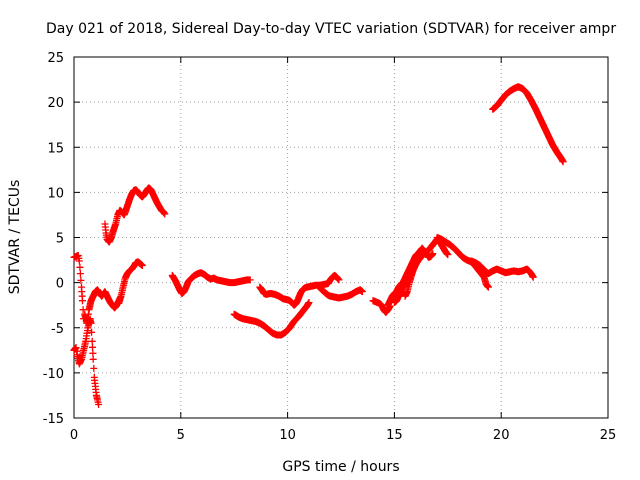  Describe the element at coordinates (15, 237) in the screenshot. I see `y-axis-label: SDTVAR / TECUs` at that location.